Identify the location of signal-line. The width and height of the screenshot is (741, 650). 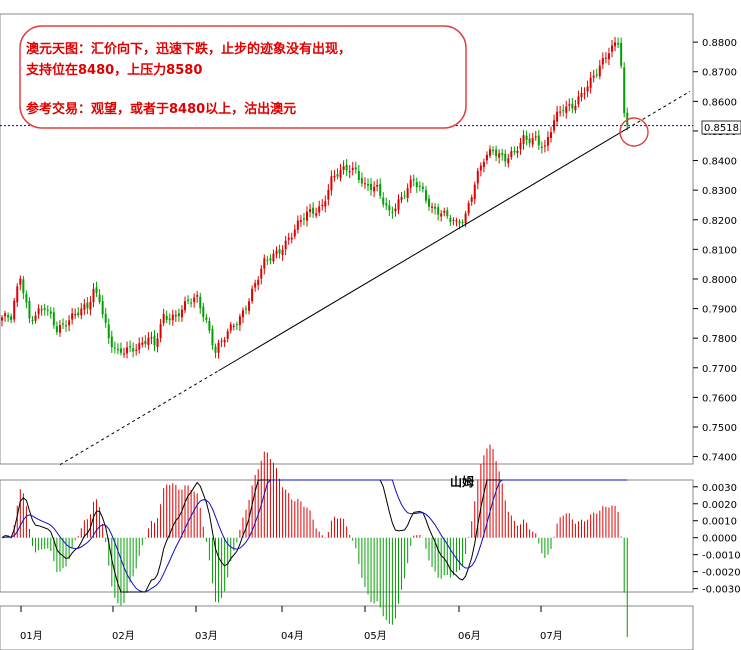
(314, 536).